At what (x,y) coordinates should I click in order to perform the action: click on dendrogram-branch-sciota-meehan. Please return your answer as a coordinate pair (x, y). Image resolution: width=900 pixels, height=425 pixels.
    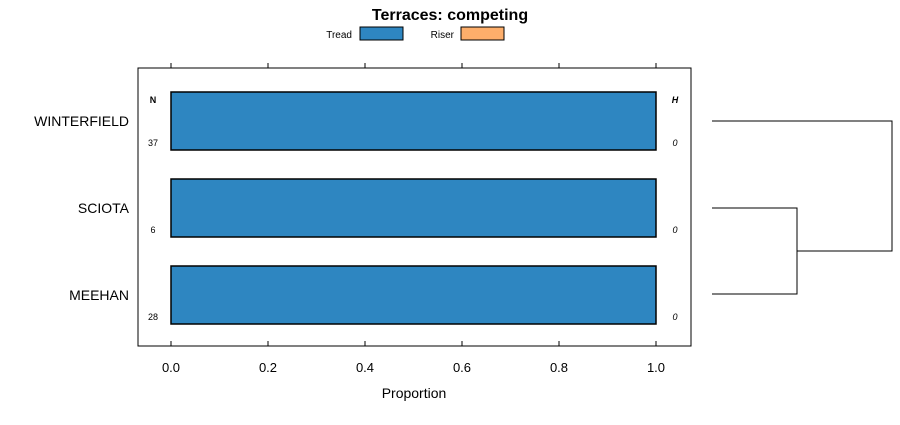
    Looking at the image, I should click on (755, 251).